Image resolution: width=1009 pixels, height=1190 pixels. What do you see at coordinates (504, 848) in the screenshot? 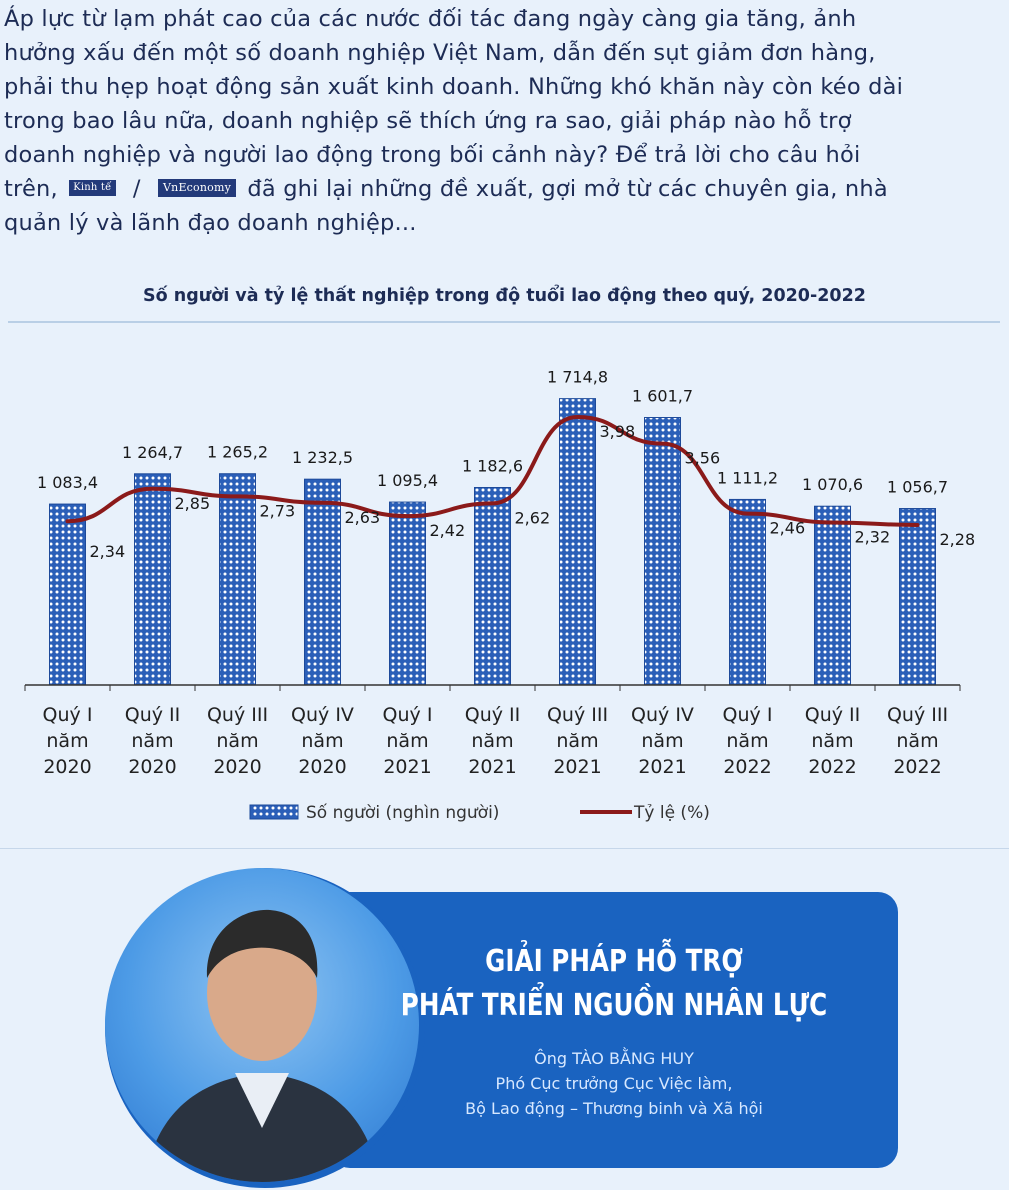
I see `section-divider` at bounding box center [504, 848].